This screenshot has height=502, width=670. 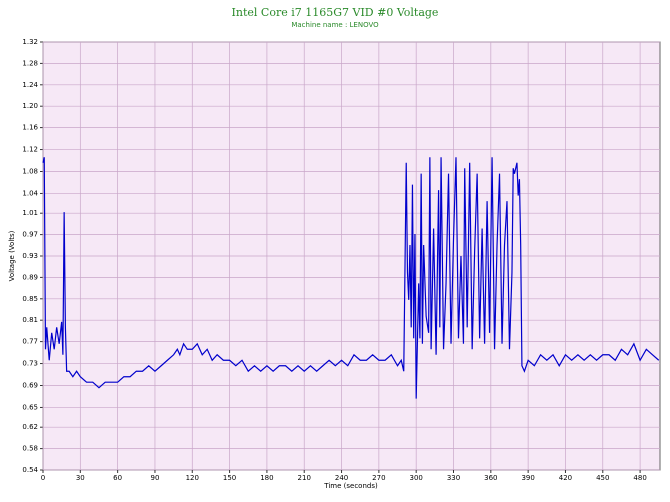 I want to click on y-tick-label: 1.01, so click(x=30, y=213).